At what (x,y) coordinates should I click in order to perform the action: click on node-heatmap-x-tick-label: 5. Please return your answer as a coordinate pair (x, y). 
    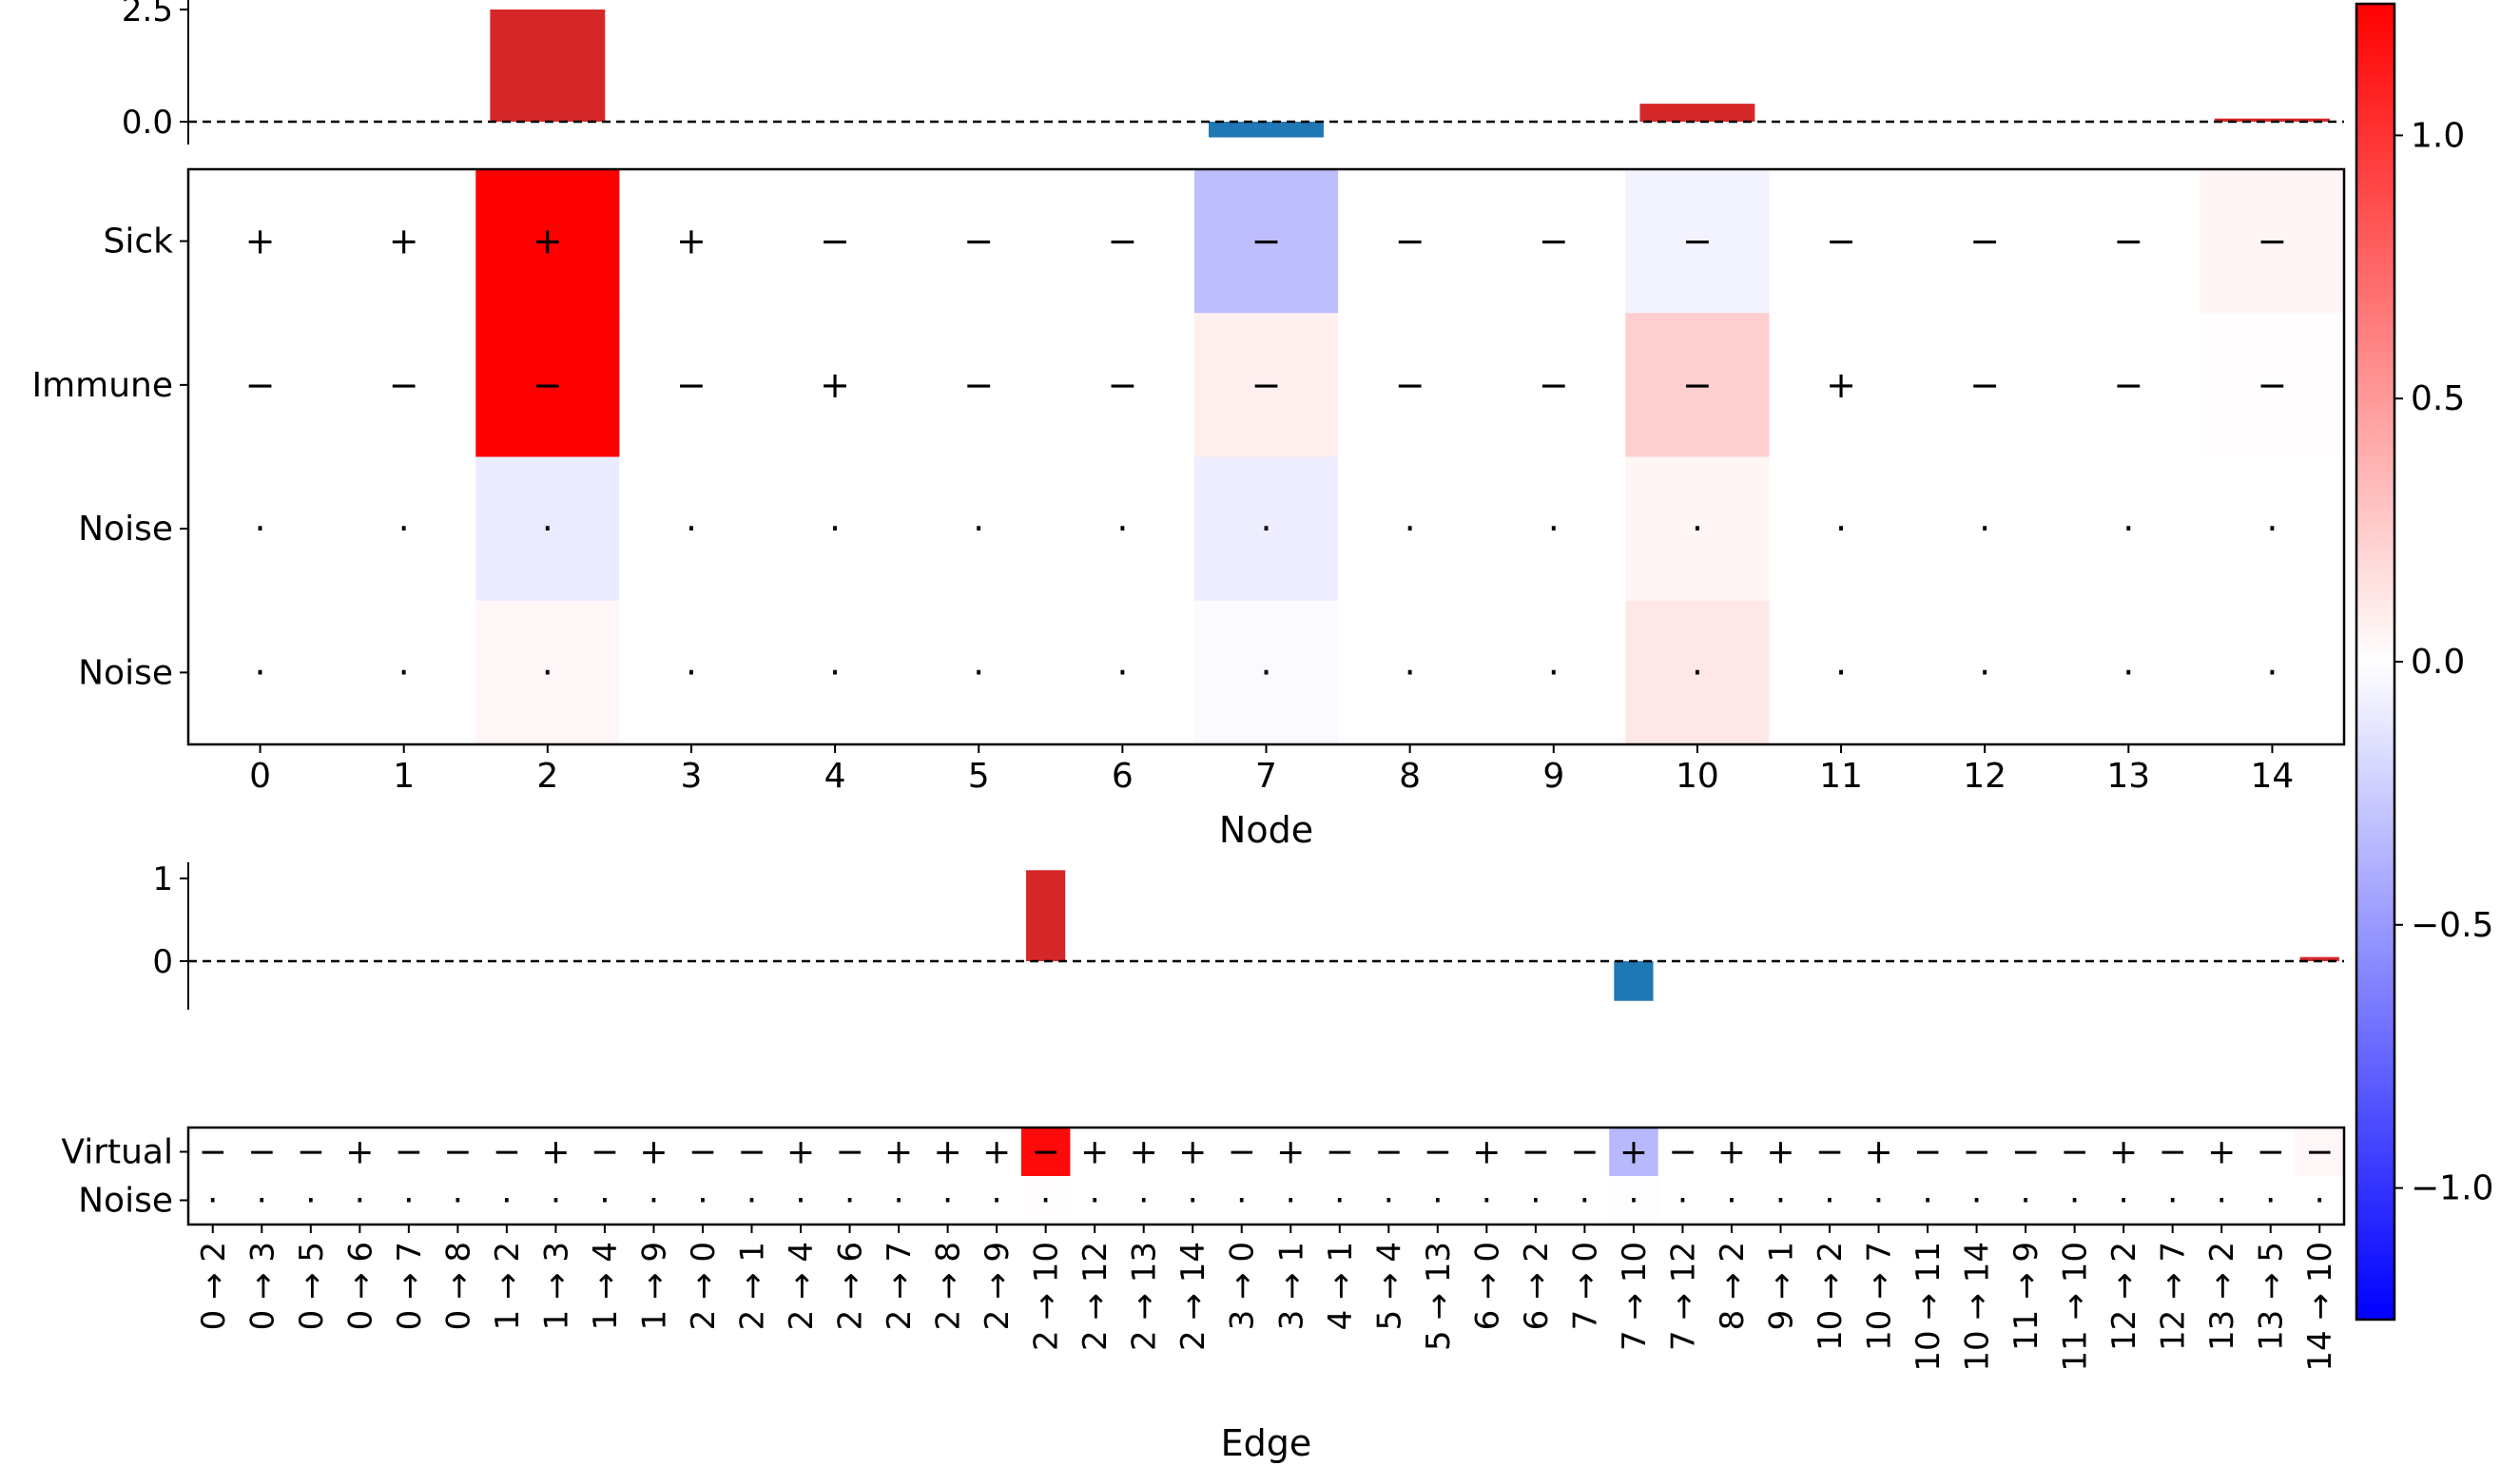
    Looking at the image, I should click on (979, 776).